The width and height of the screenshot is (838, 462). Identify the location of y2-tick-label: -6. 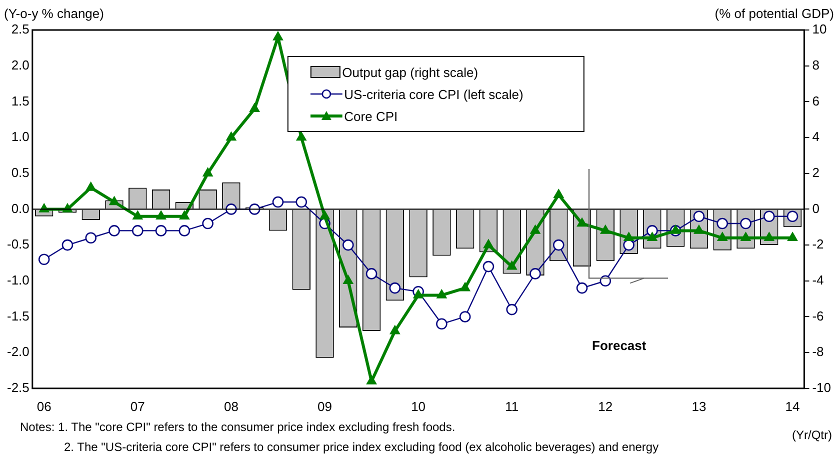
(818, 316).